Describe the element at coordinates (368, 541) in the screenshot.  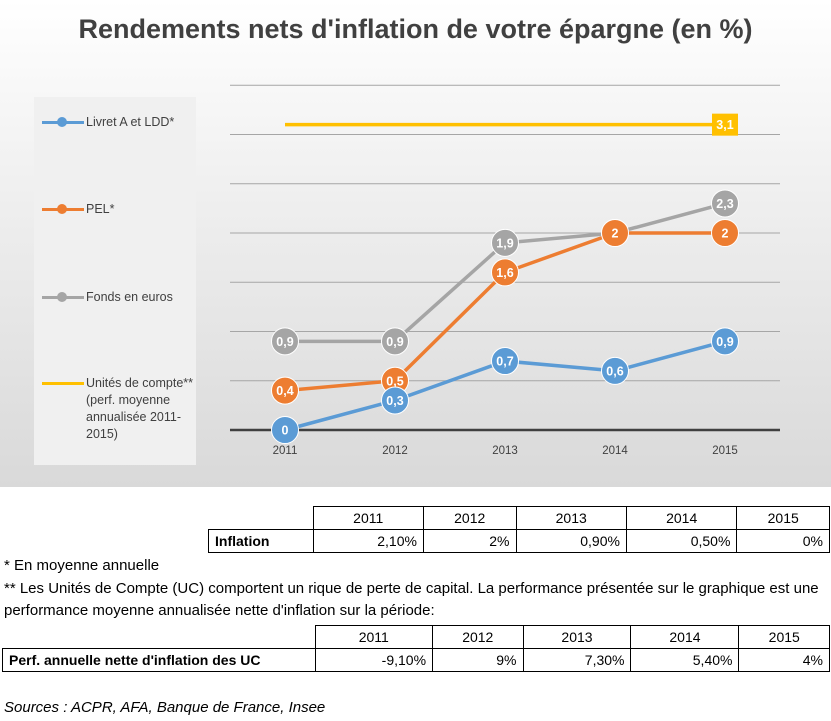
I see `inflation-value-2011: 2,10%` at that location.